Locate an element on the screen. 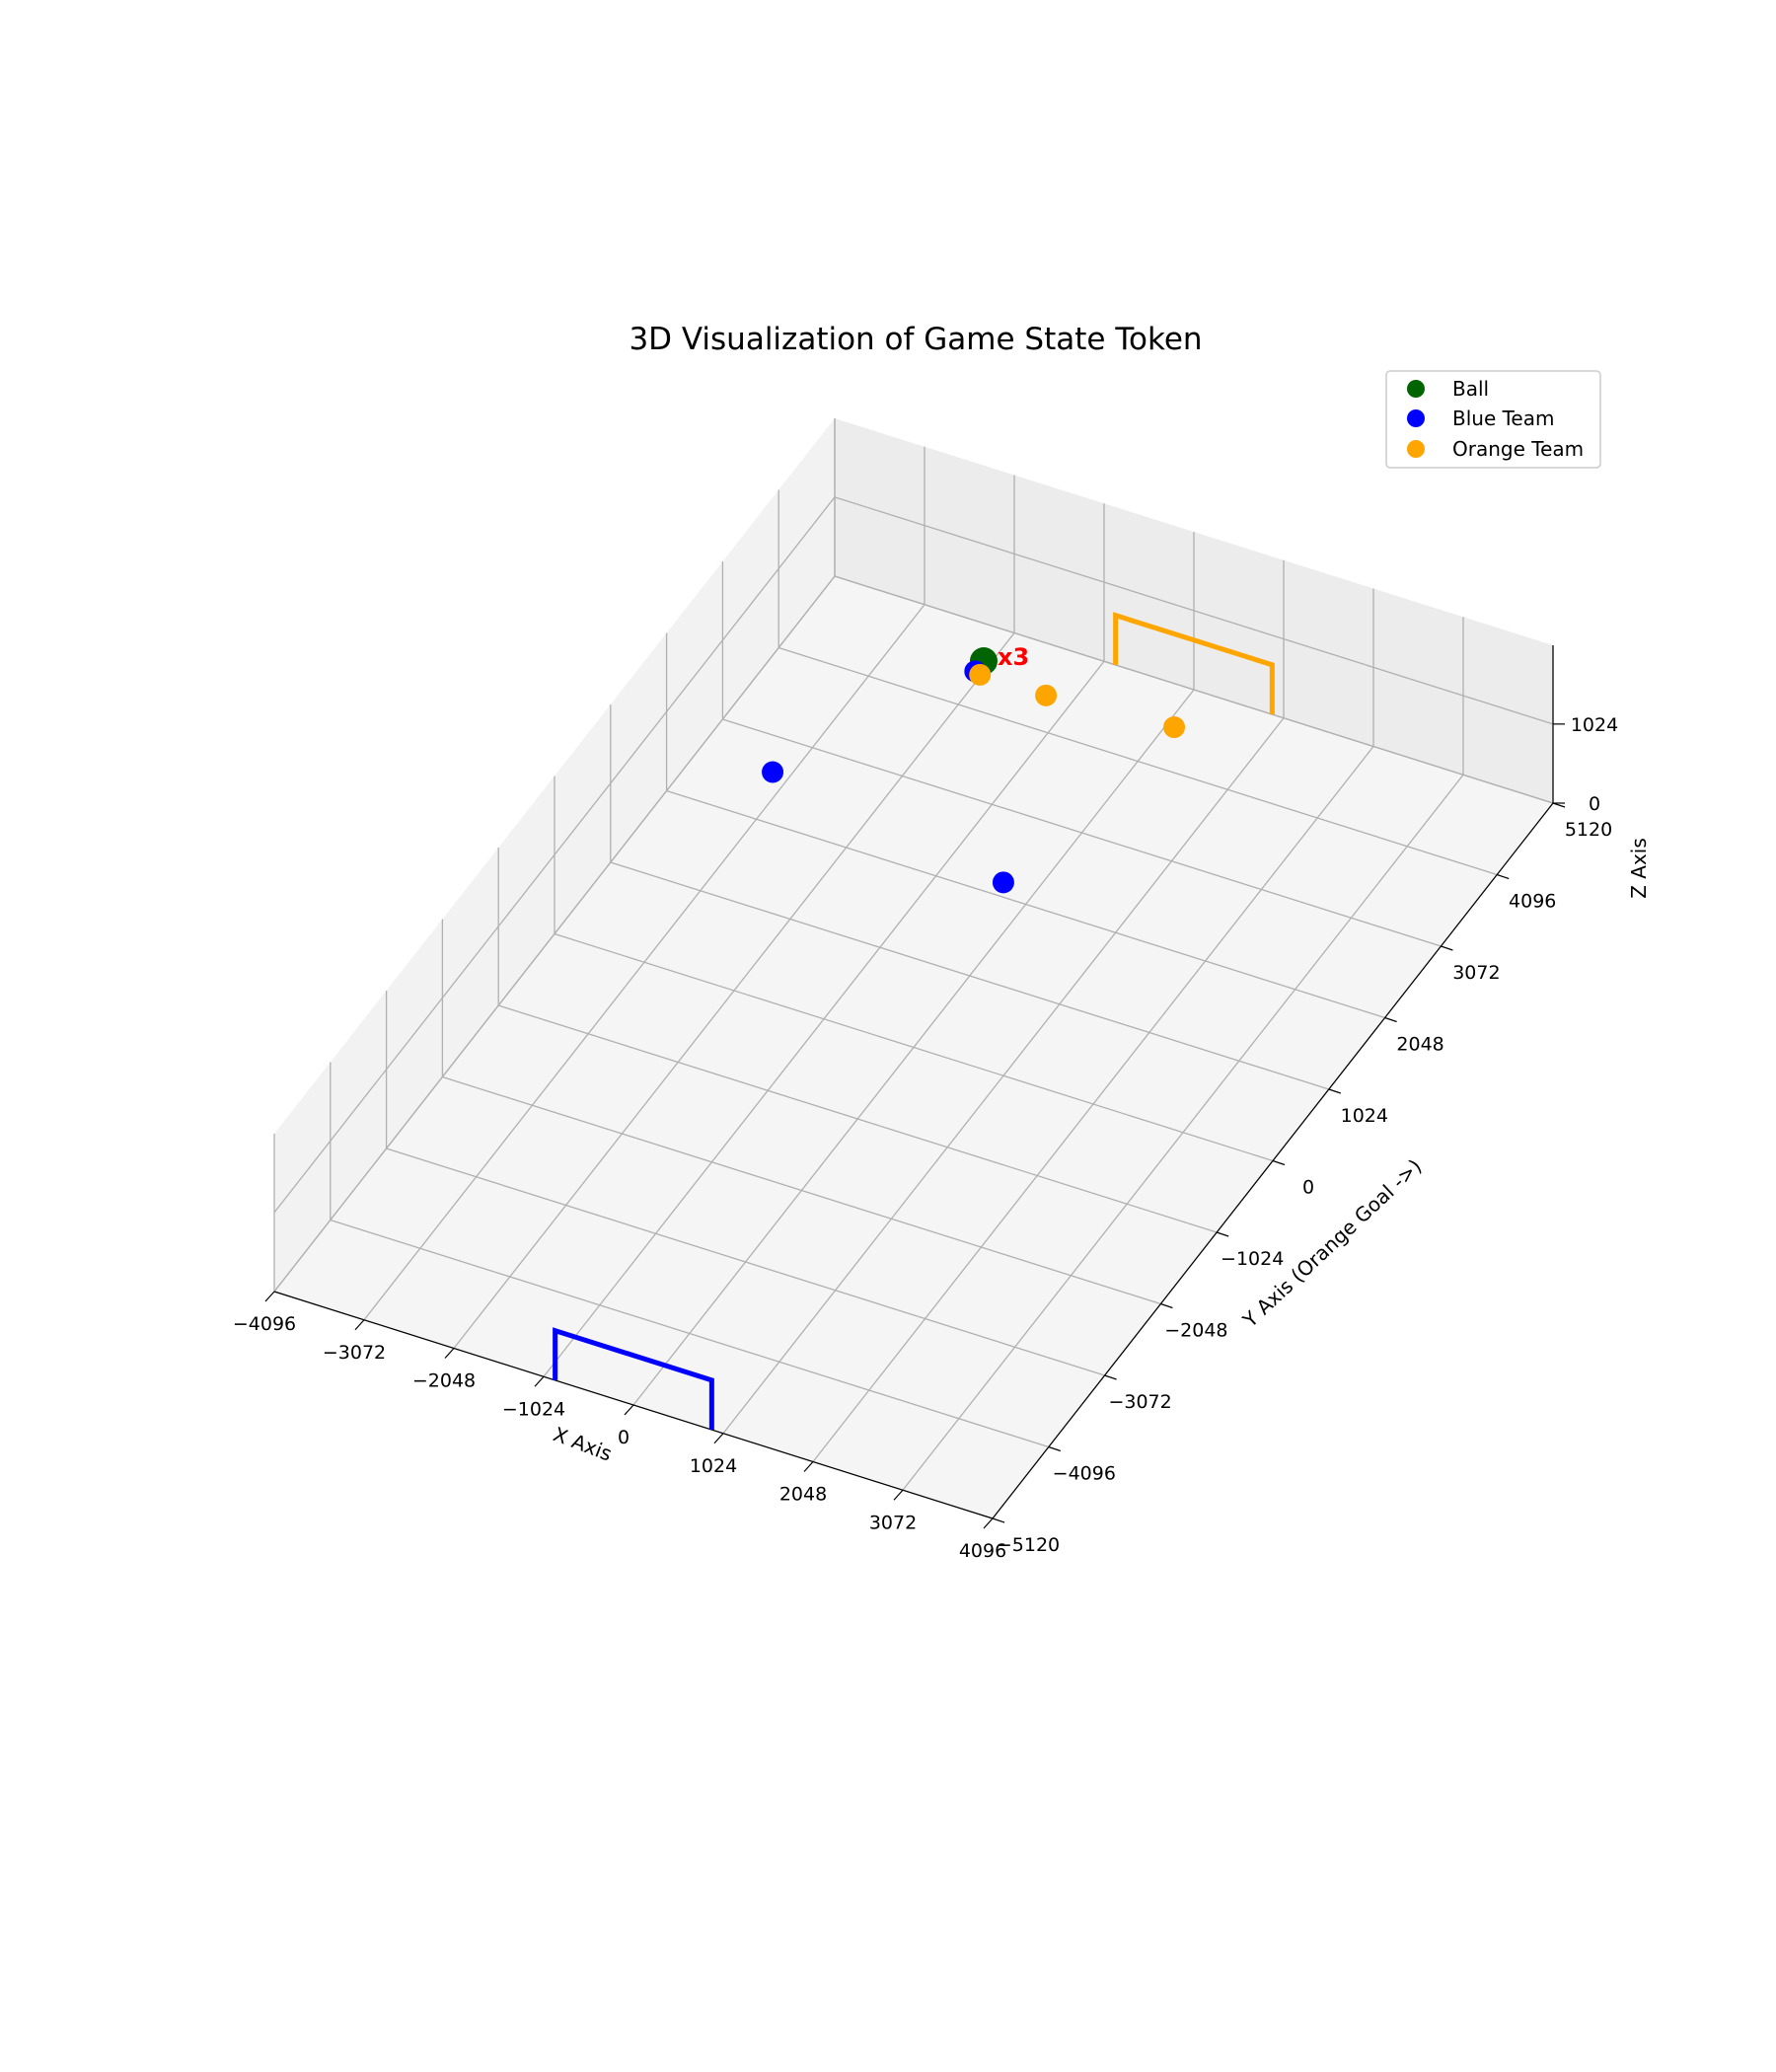 This screenshot has width=1776, height=2072. y-tick-label: 2048 is located at coordinates (1419, 1045).